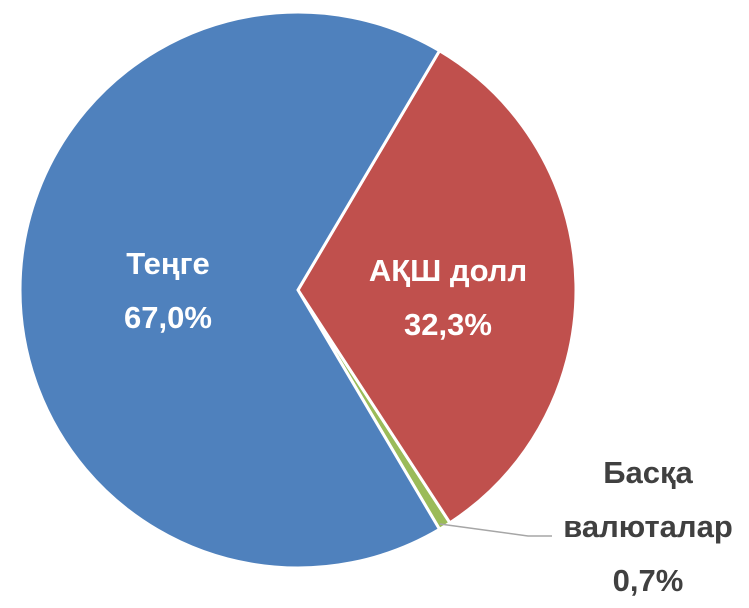 The height and width of the screenshot is (608, 749). I want to click on slice-label: Басқа валюталар 0,7%, so click(648, 527).